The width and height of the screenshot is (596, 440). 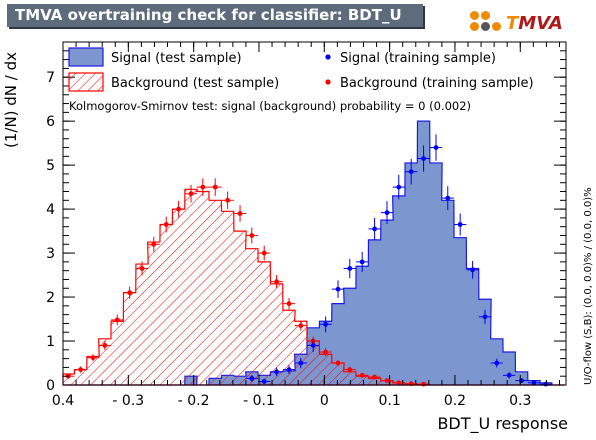 I want to click on y-tick-label: 0, so click(x=50, y=386).